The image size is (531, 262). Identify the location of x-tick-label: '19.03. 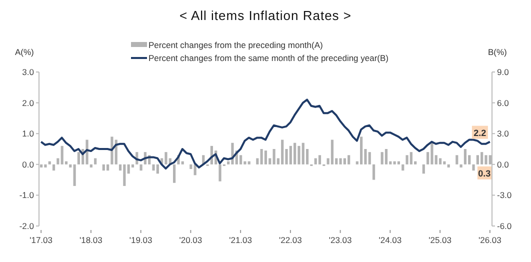
(141, 240).